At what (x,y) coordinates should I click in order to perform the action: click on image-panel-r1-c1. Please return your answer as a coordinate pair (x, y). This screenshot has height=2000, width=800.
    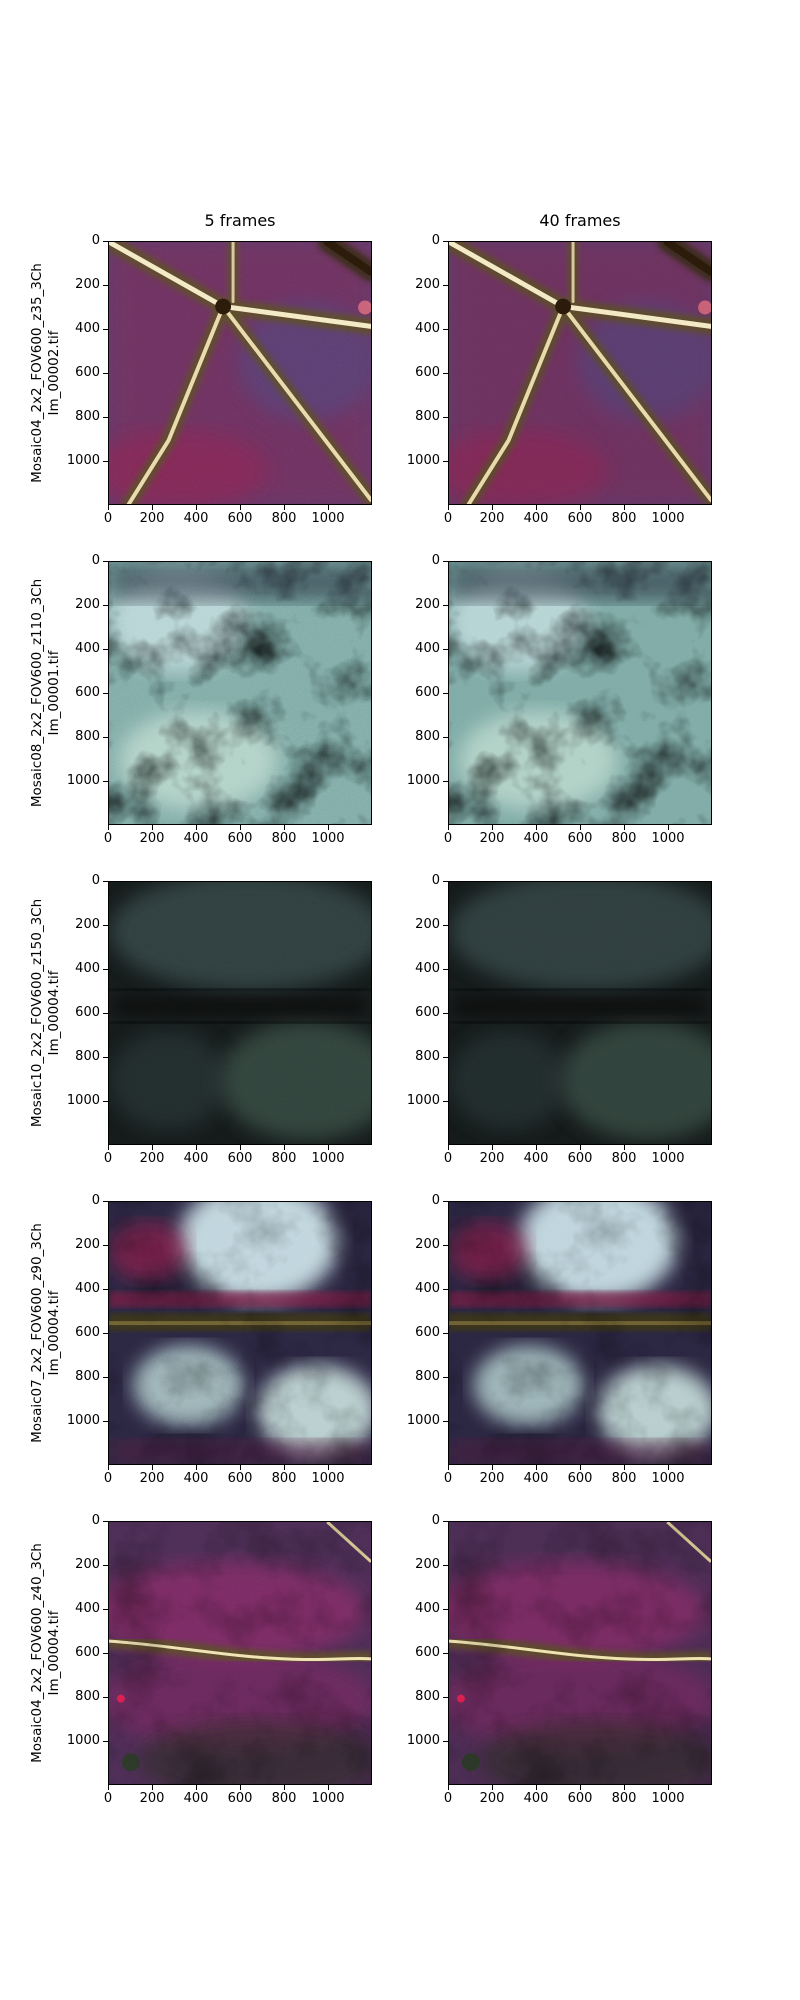
    Looking at the image, I should click on (240, 373).